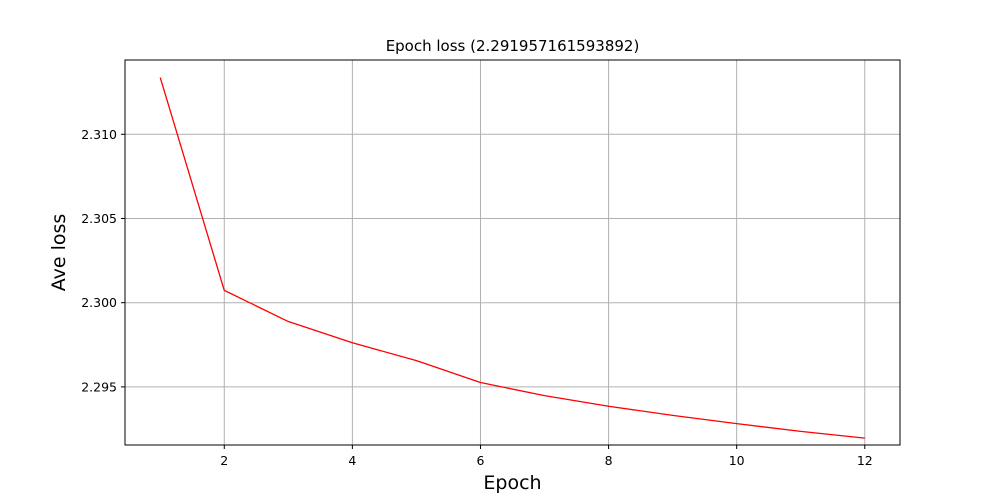 Image resolution: width=1000 pixels, height=500 pixels. What do you see at coordinates (59, 253) in the screenshot?
I see `y-axis-label: Ave loss` at bounding box center [59, 253].